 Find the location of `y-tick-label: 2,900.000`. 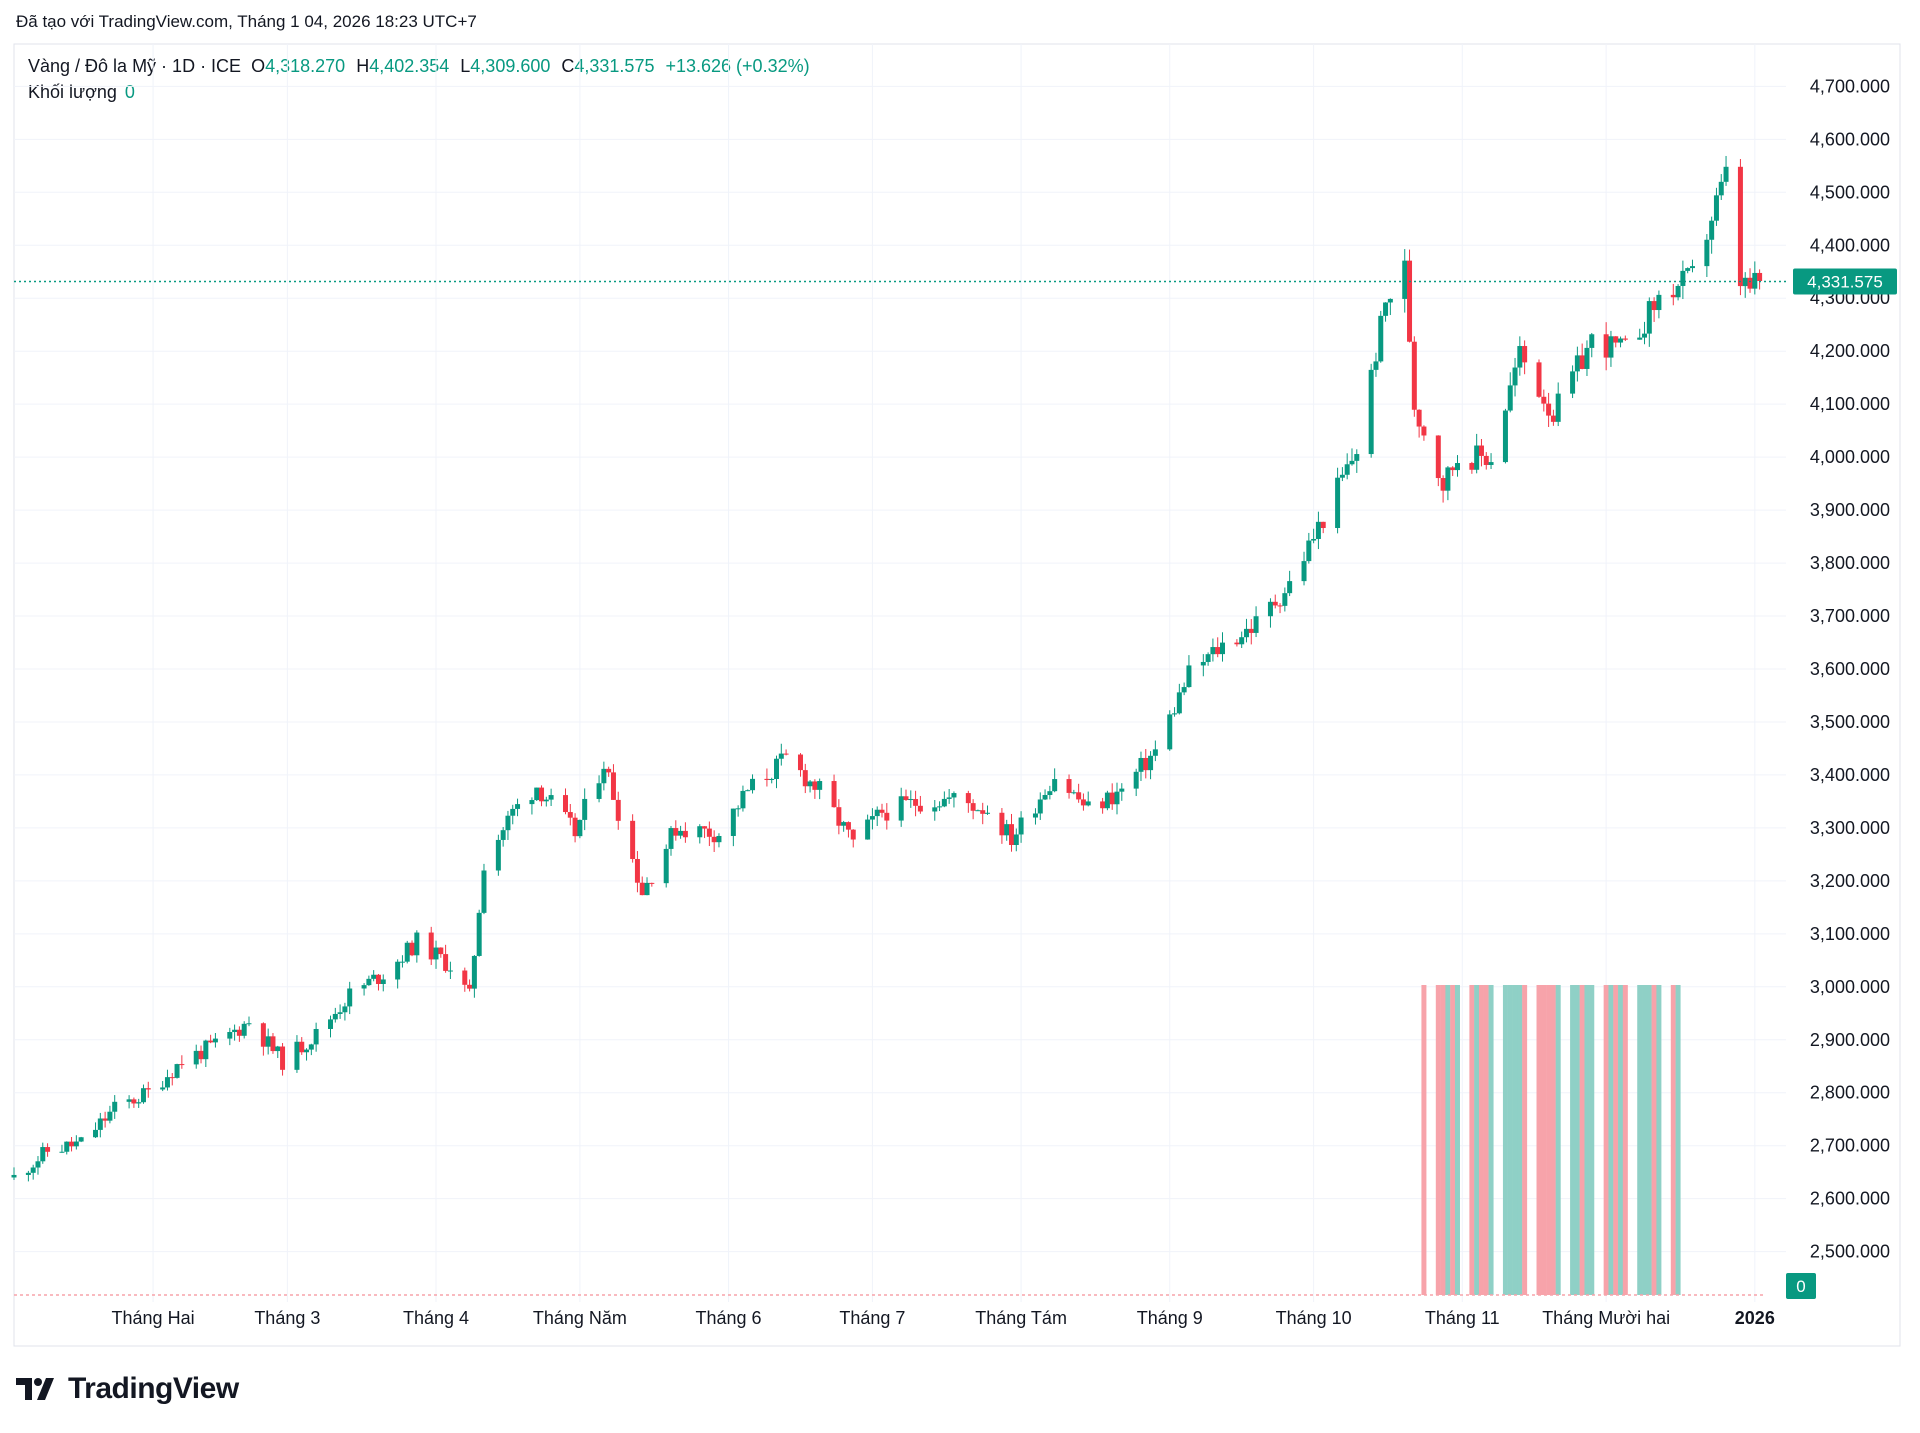

y-tick-label: 2,900.000 is located at coordinates (1850, 1040).